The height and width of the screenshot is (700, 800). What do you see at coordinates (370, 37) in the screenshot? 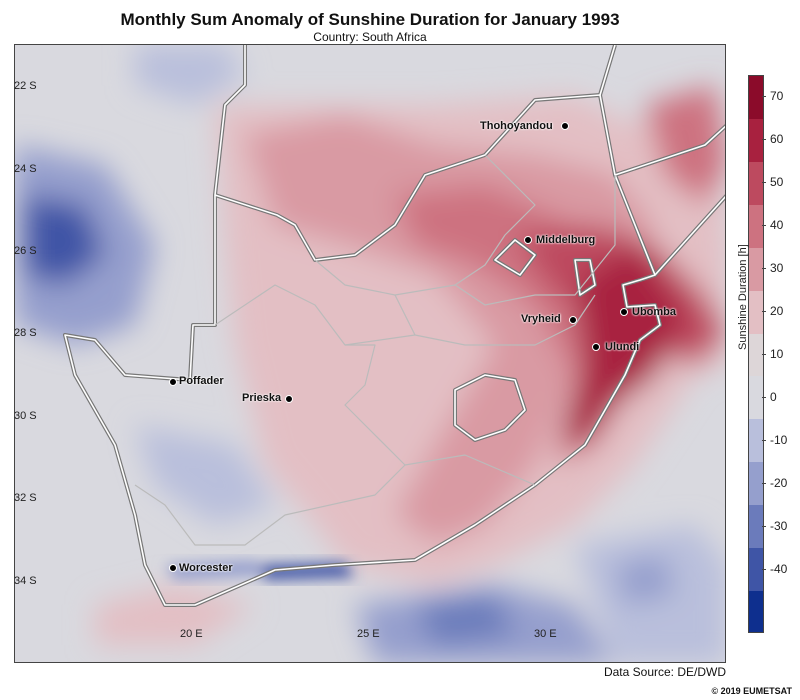
I see `map-subtitle: Country: South Africa` at bounding box center [370, 37].